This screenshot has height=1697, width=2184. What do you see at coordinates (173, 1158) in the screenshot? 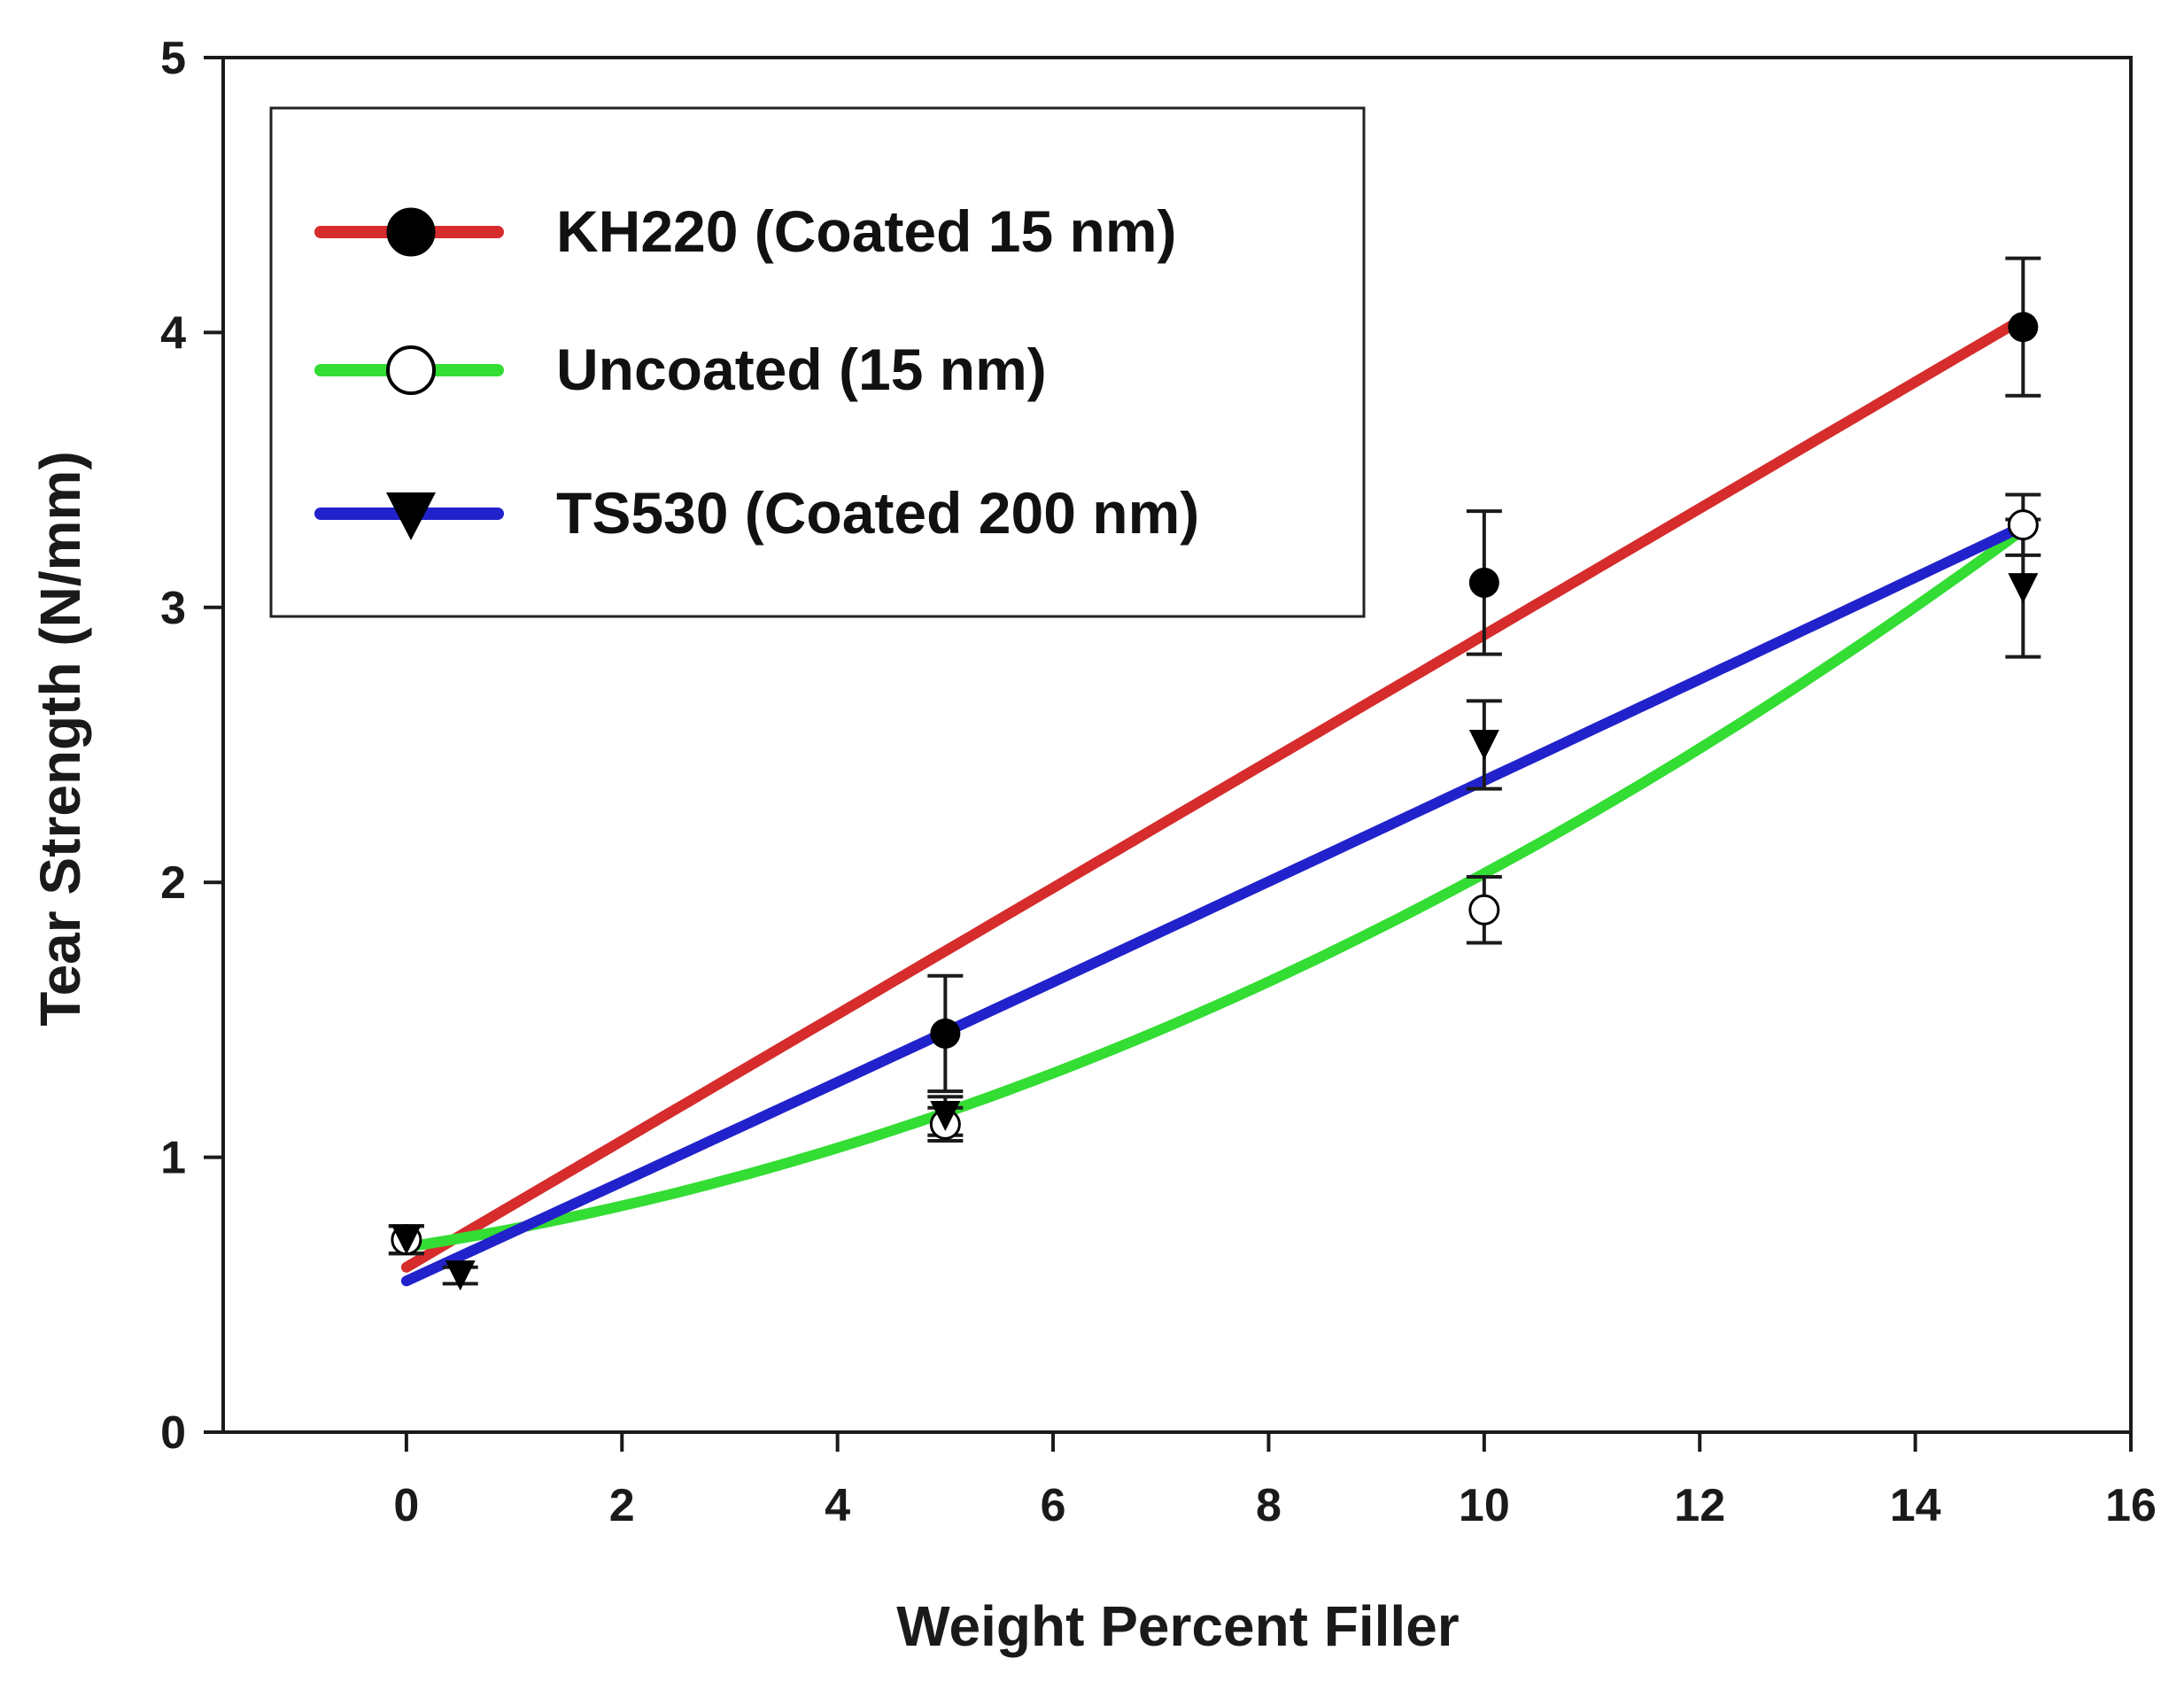
I see `y-tick-label: 1` at bounding box center [173, 1158].